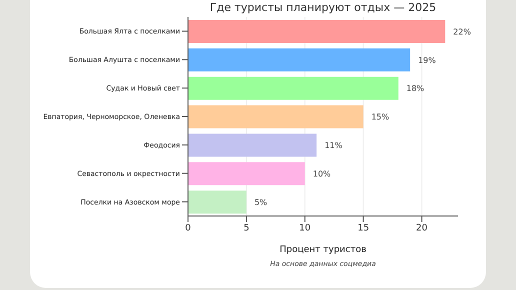 This screenshot has height=290, width=516. What do you see at coordinates (323, 7) in the screenshot?
I see `chart-title: Где туристы планируют отдых — 2025` at bounding box center [323, 7].